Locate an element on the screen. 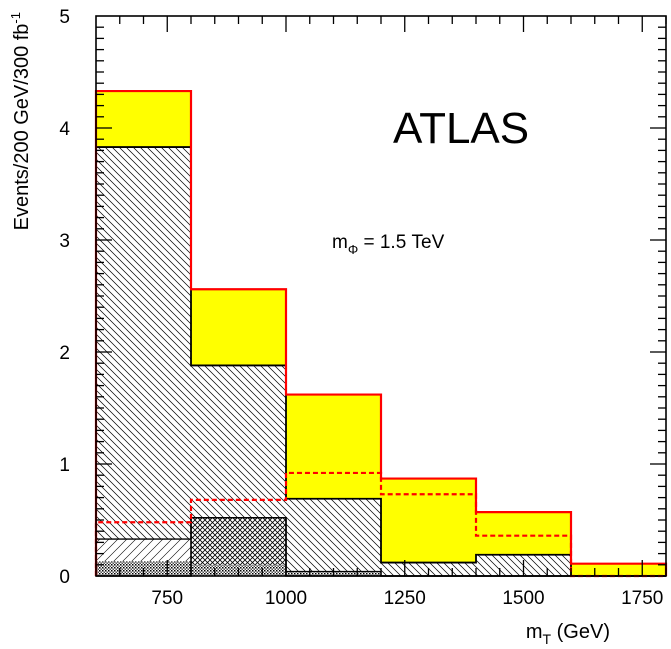 This screenshot has height=649, width=671. y-axis-label-main: Events/200 GeV/300 fb is located at coordinates (22, 127).